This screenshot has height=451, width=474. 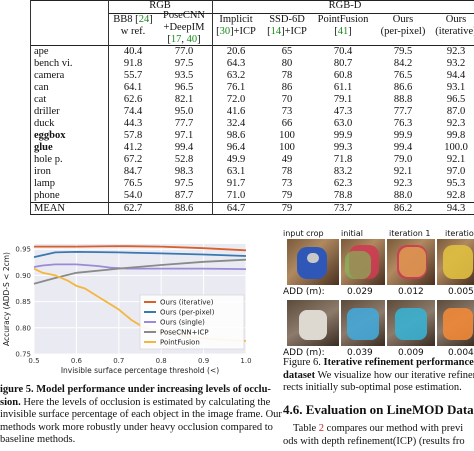 I want to click on table-cell: 93.2, so click(x=456, y=63).